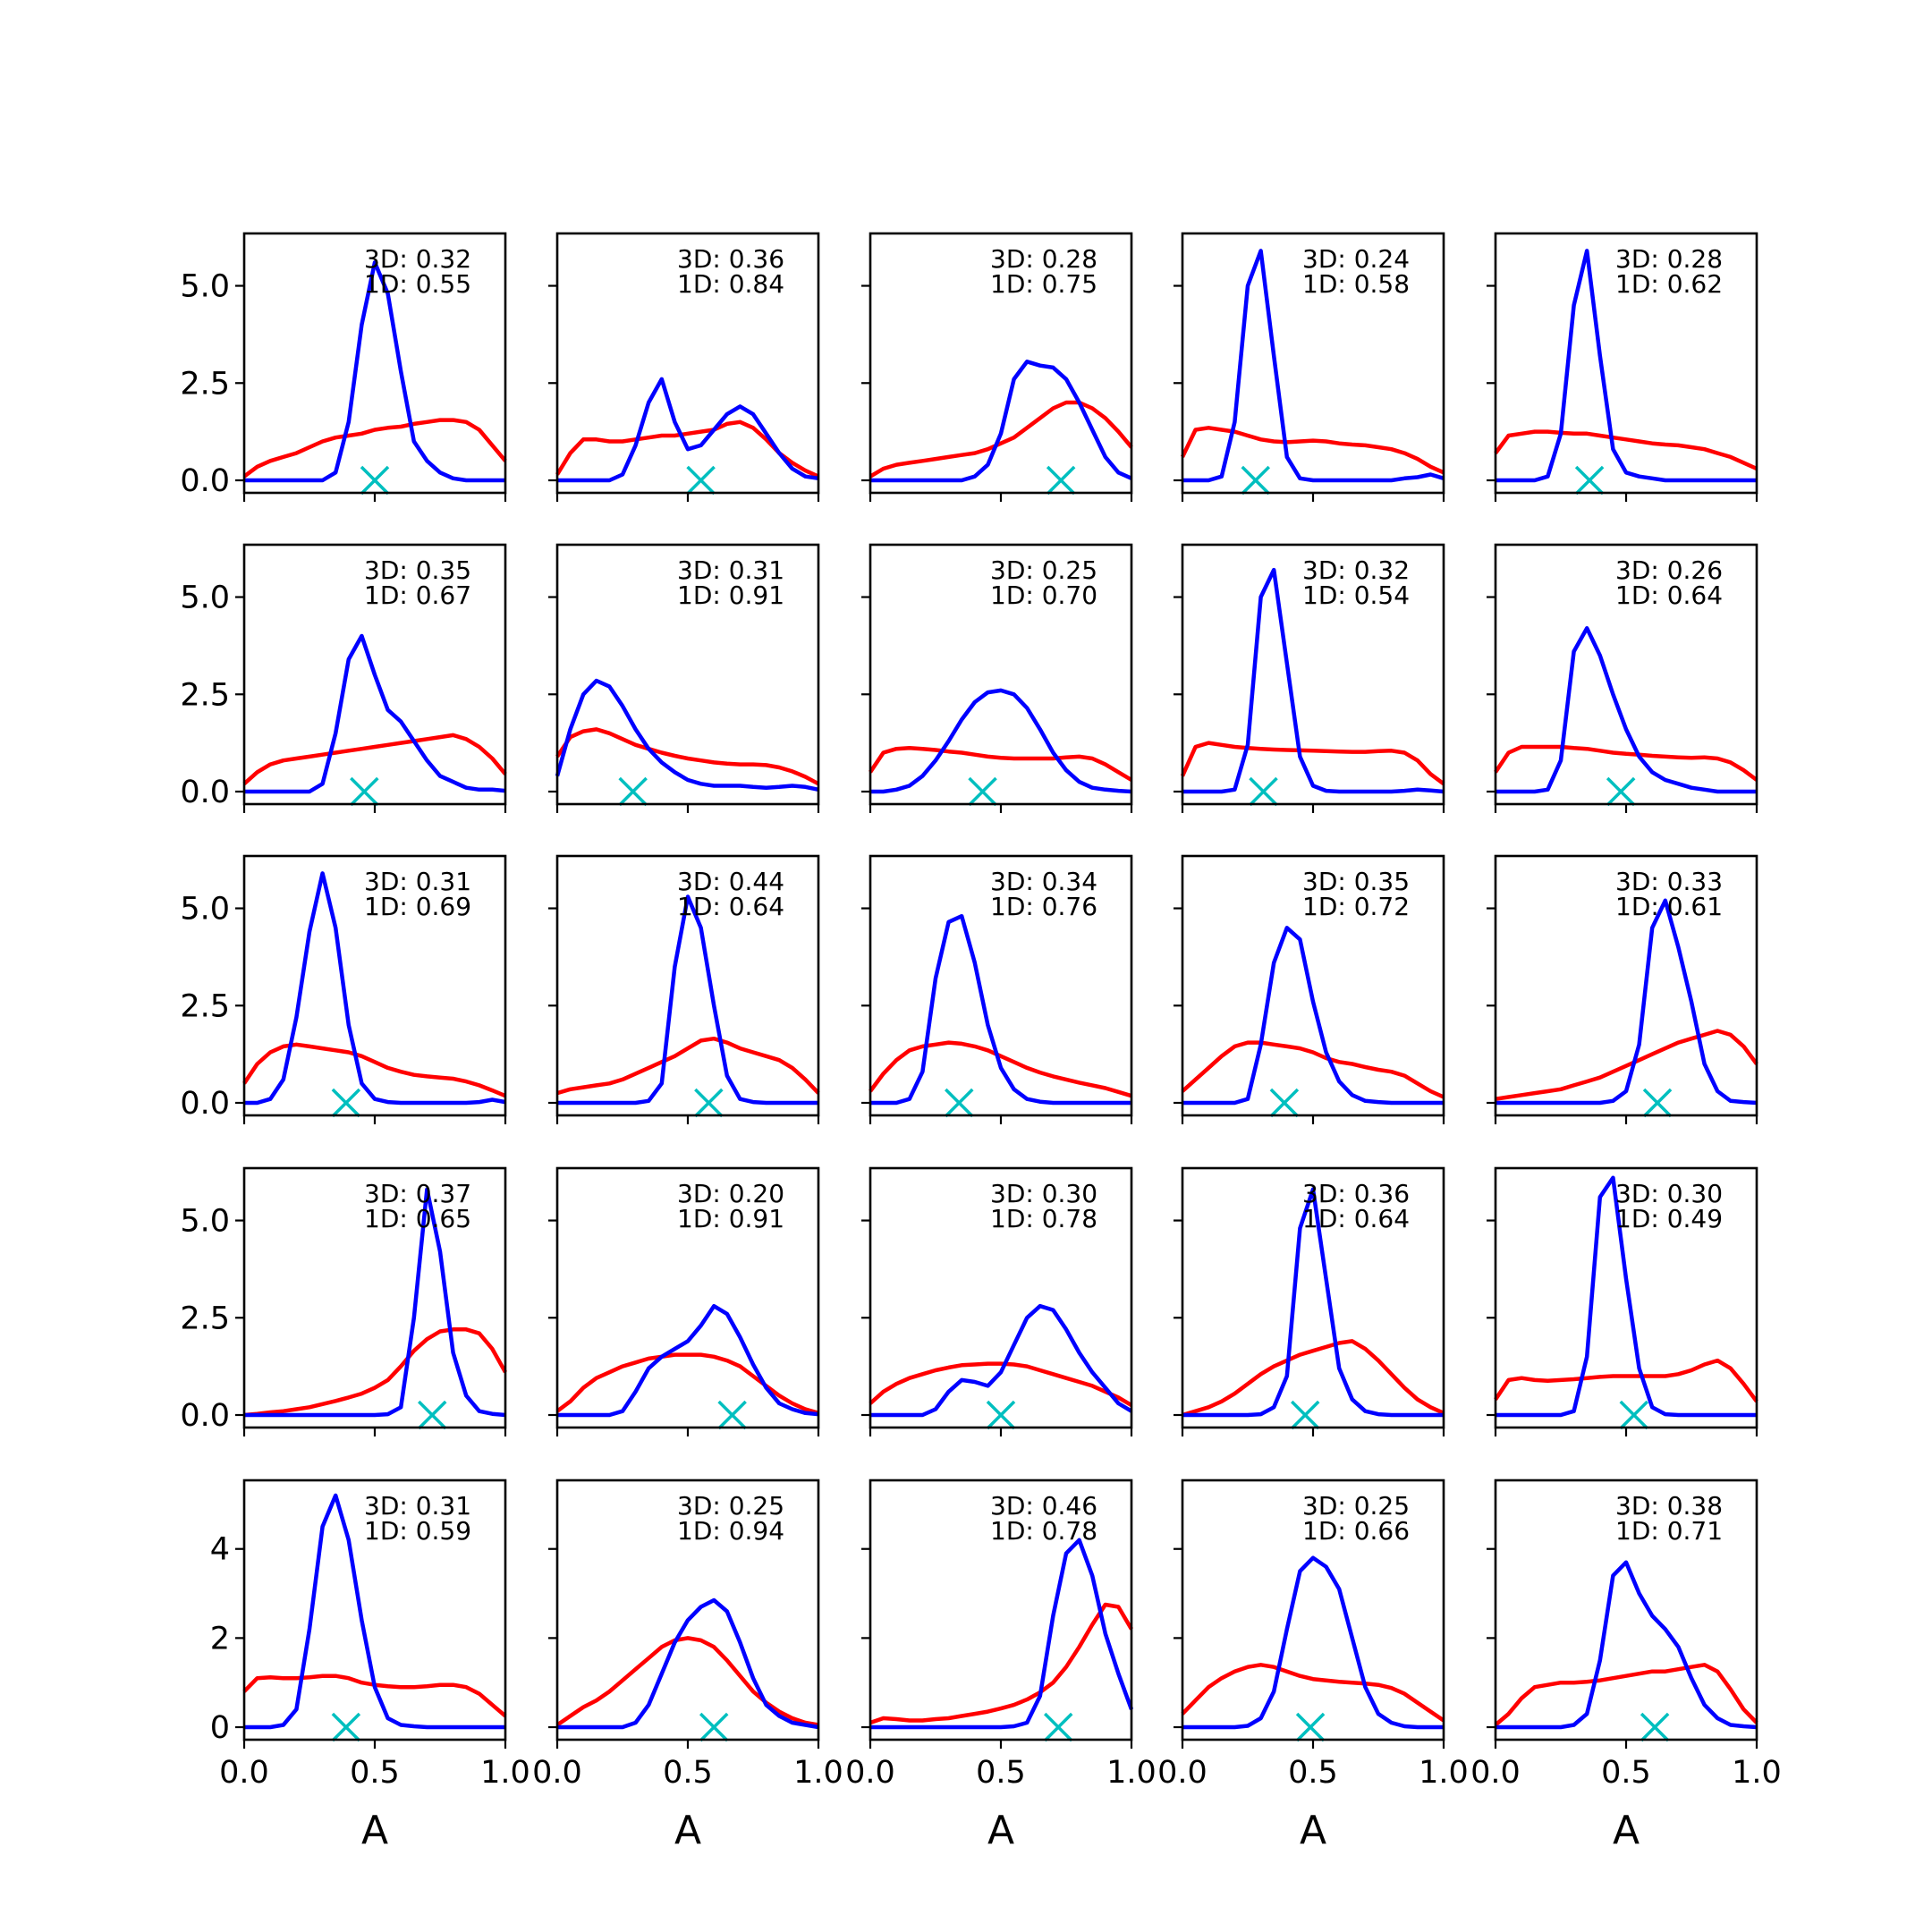 Image resolution: width=1932 pixels, height=1932 pixels. I want to click on annotation-1d: 1D: 0.94, so click(730, 1531).